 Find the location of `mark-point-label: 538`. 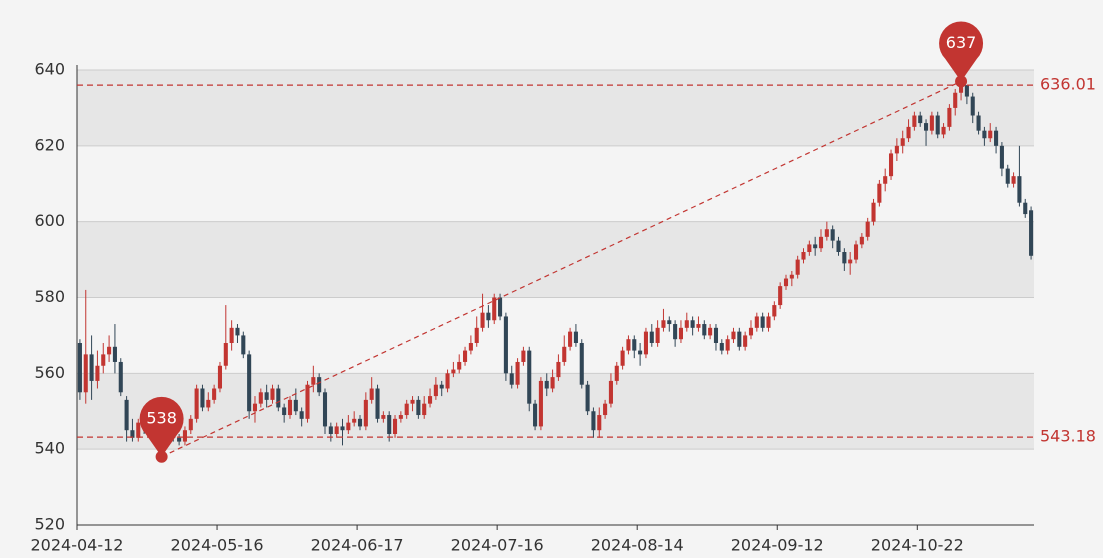

mark-point-label: 538 is located at coordinates (161, 417).